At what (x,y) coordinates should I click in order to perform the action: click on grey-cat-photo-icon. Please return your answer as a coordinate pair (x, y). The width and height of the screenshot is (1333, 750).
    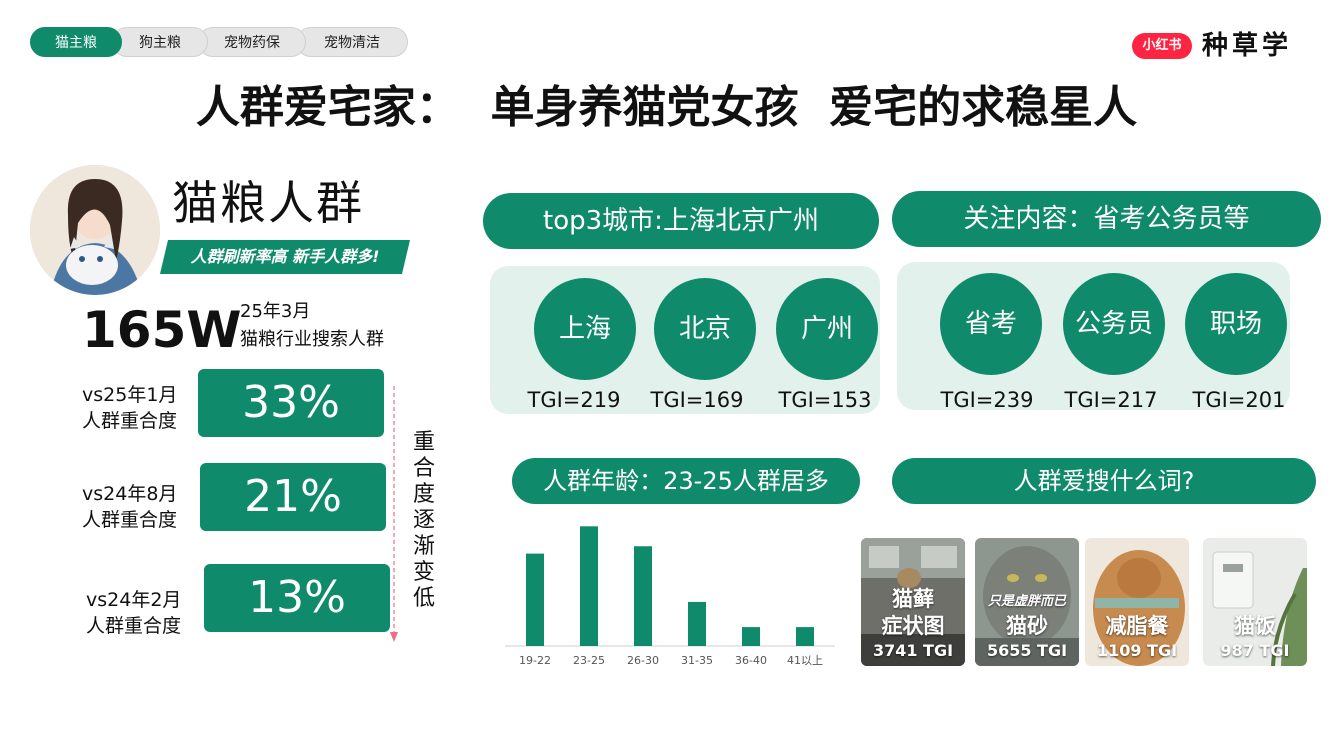
    Looking at the image, I should click on (1027, 602).